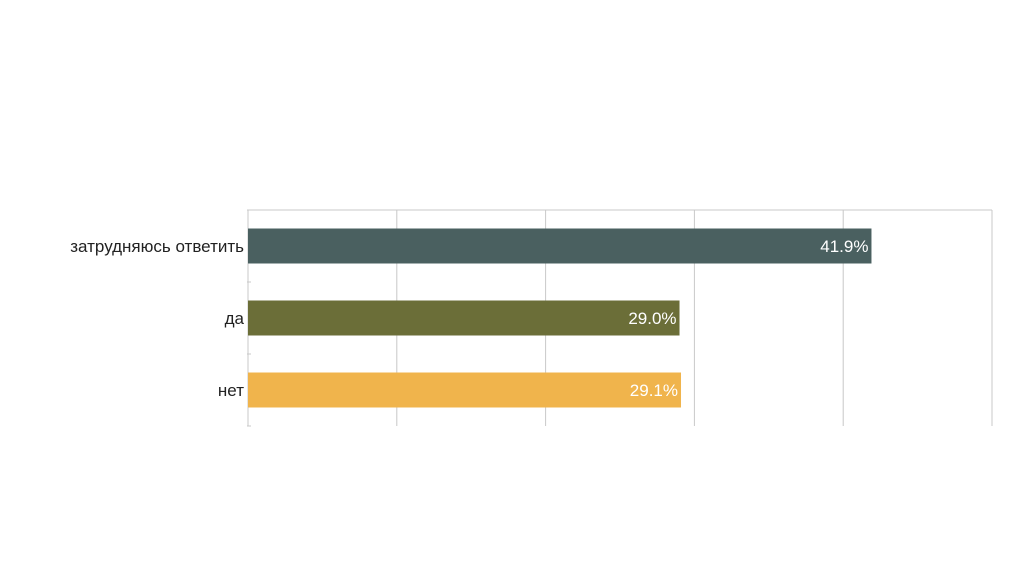 This screenshot has width=1024, height=576. What do you see at coordinates (235, 318) in the screenshot?
I see `category-label-1: да` at bounding box center [235, 318].